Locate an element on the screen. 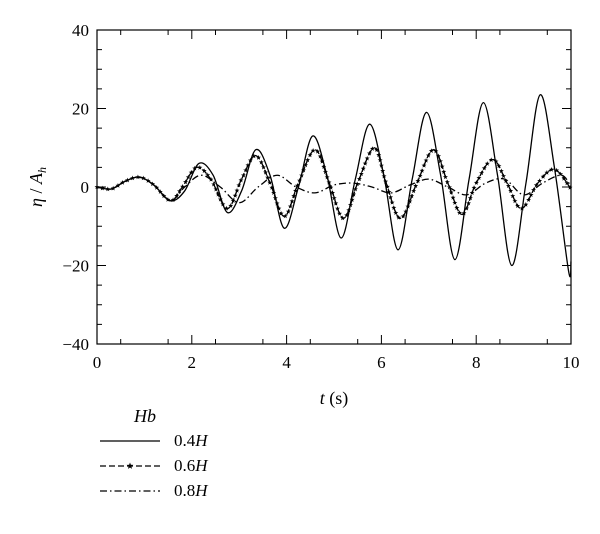  legend-label-2: 0.6H is located at coordinates (191, 465).